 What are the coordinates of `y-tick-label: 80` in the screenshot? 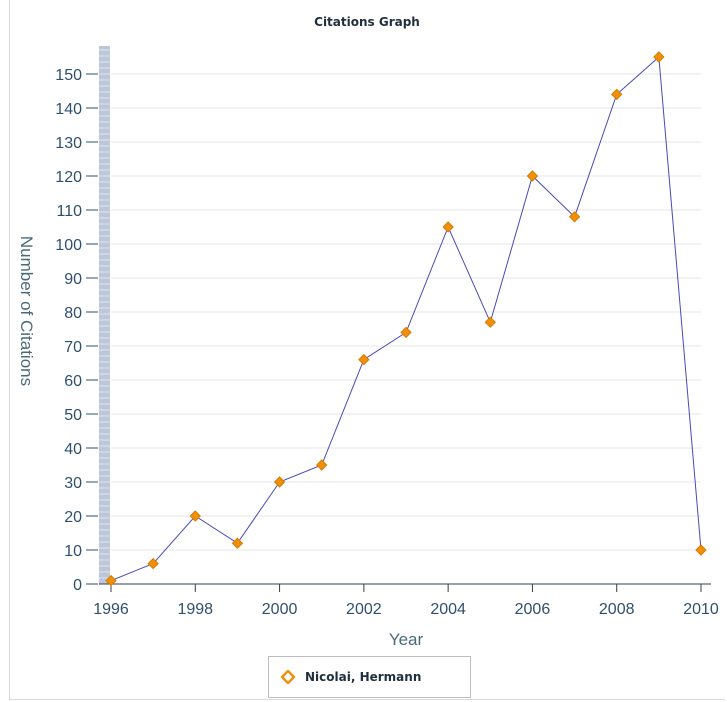 It's located at (73, 313).